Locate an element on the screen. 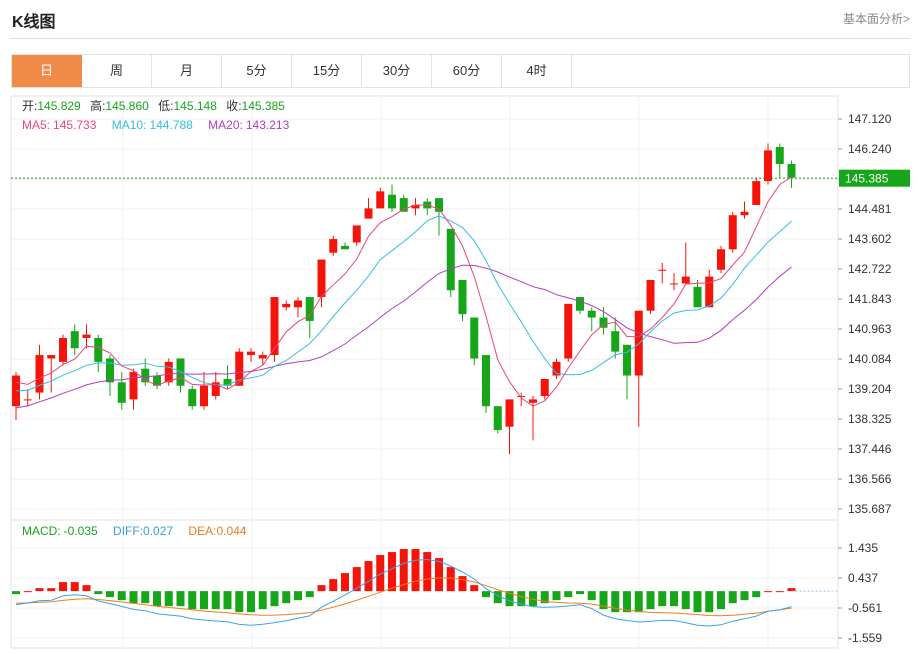 This screenshot has height=654, width=920. diff-label: DIFF: is located at coordinates (128, 531).